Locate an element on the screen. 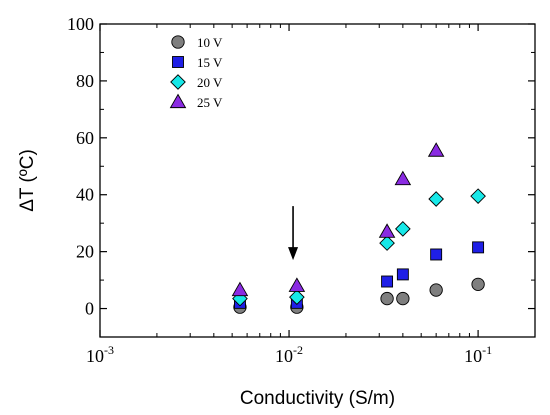 The width and height of the screenshot is (550, 415). y-tick-label: 100 is located at coordinates (80, 24).